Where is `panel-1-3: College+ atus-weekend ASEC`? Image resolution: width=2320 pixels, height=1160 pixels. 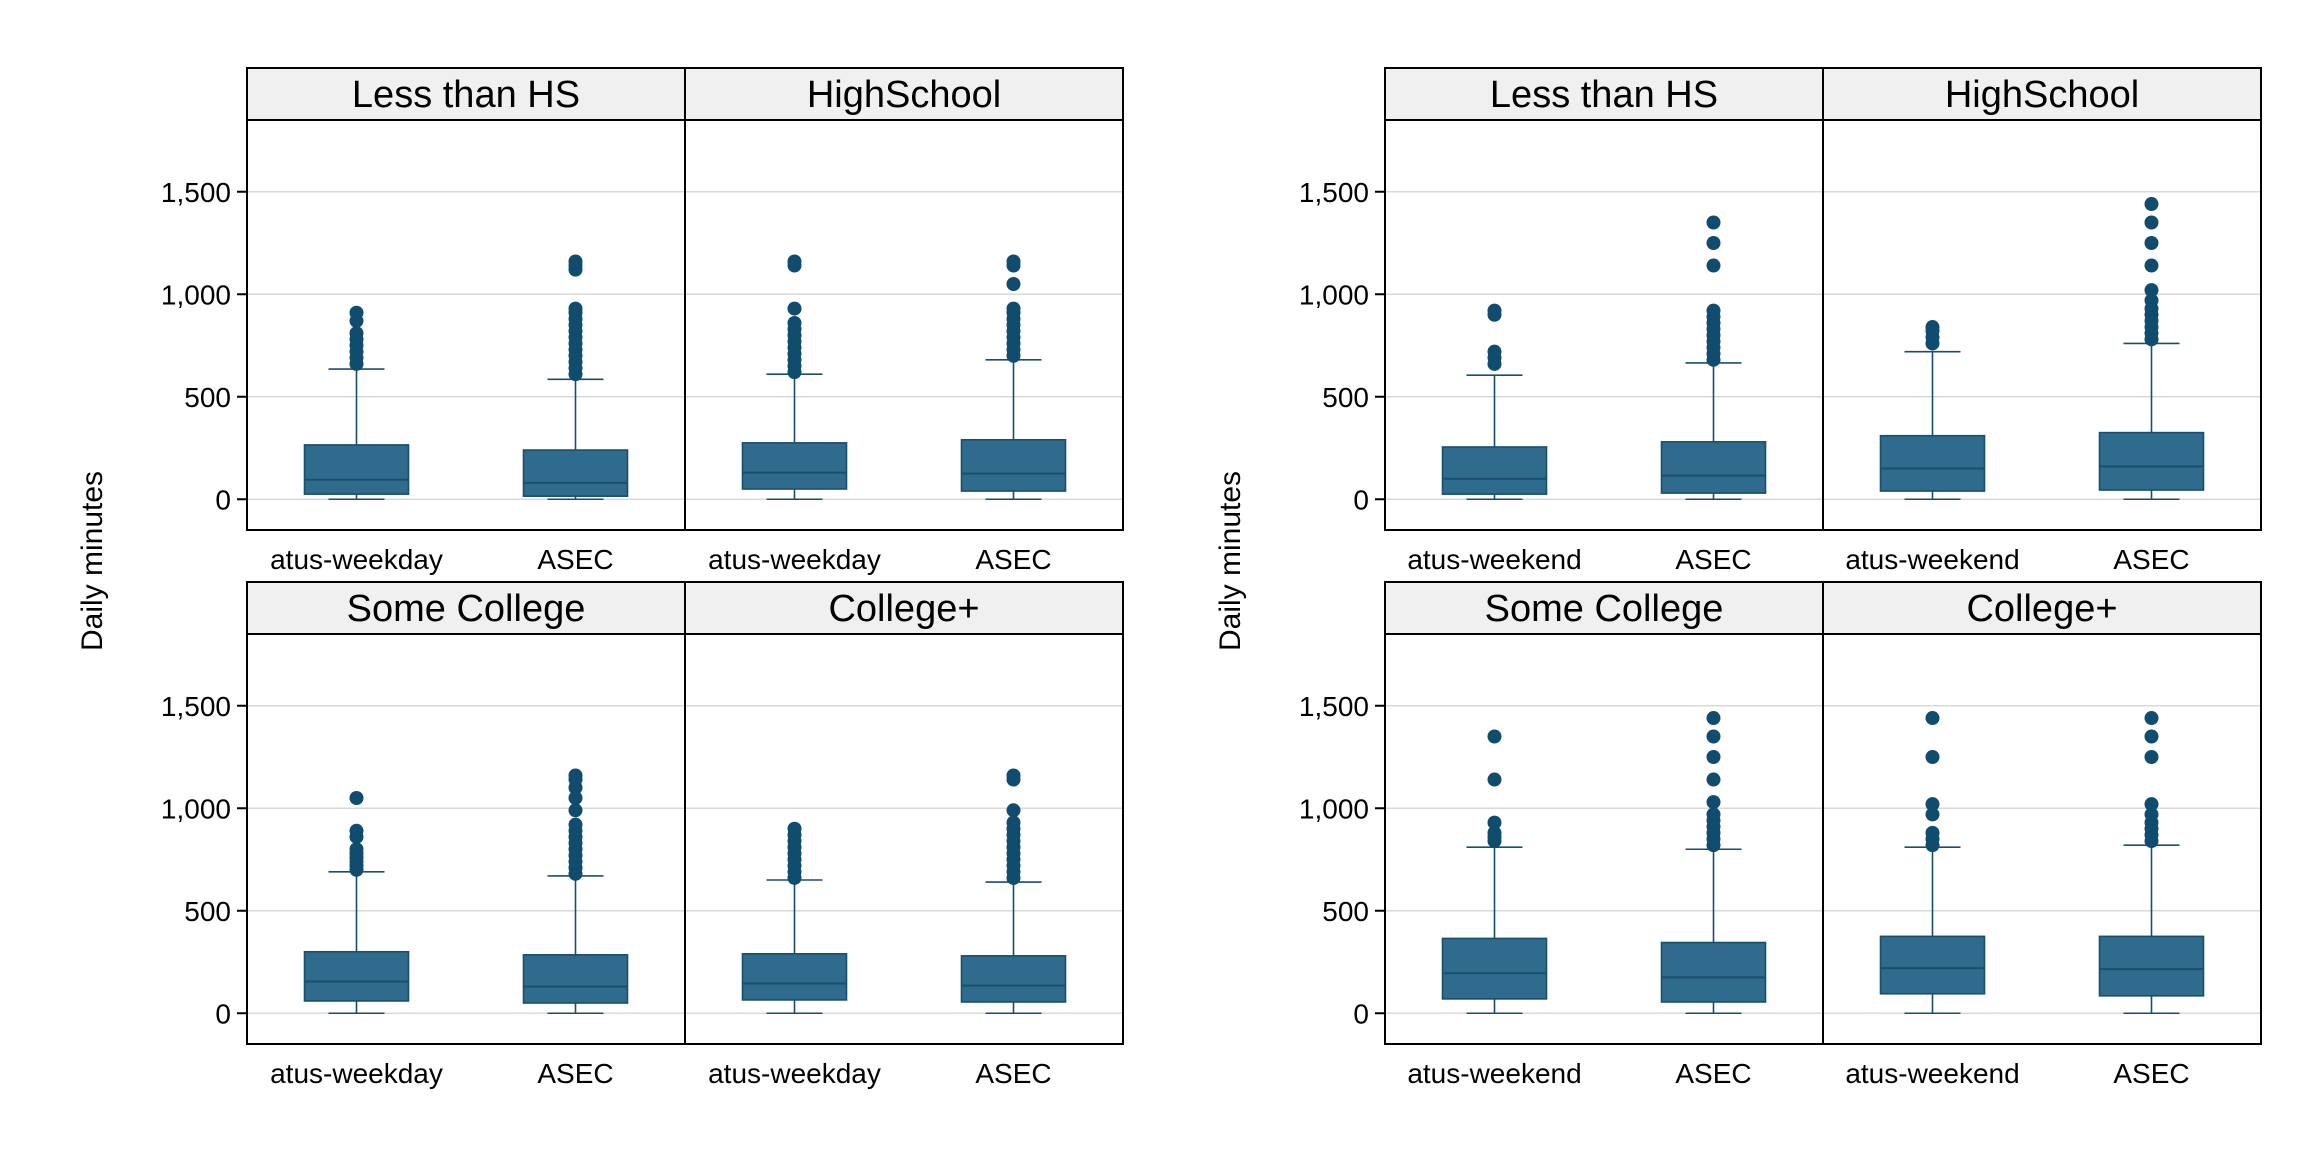
panel-1-3: College+ atus-weekend ASEC is located at coordinates (2042, 835).